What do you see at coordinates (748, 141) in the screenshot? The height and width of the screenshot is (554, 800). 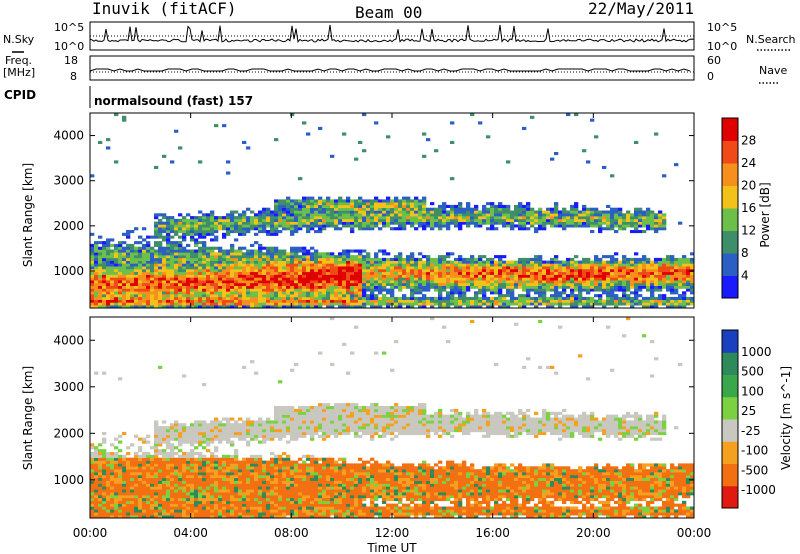 I see `power-colorbar-tick: 28` at bounding box center [748, 141].